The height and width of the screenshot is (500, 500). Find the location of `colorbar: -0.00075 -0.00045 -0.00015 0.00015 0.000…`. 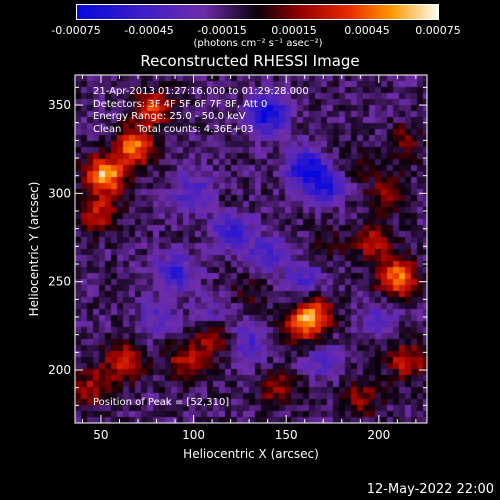

colorbar: -0.00075 -0.00045 -0.00015 0.00015 0.000… is located at coordinates (250, 31).